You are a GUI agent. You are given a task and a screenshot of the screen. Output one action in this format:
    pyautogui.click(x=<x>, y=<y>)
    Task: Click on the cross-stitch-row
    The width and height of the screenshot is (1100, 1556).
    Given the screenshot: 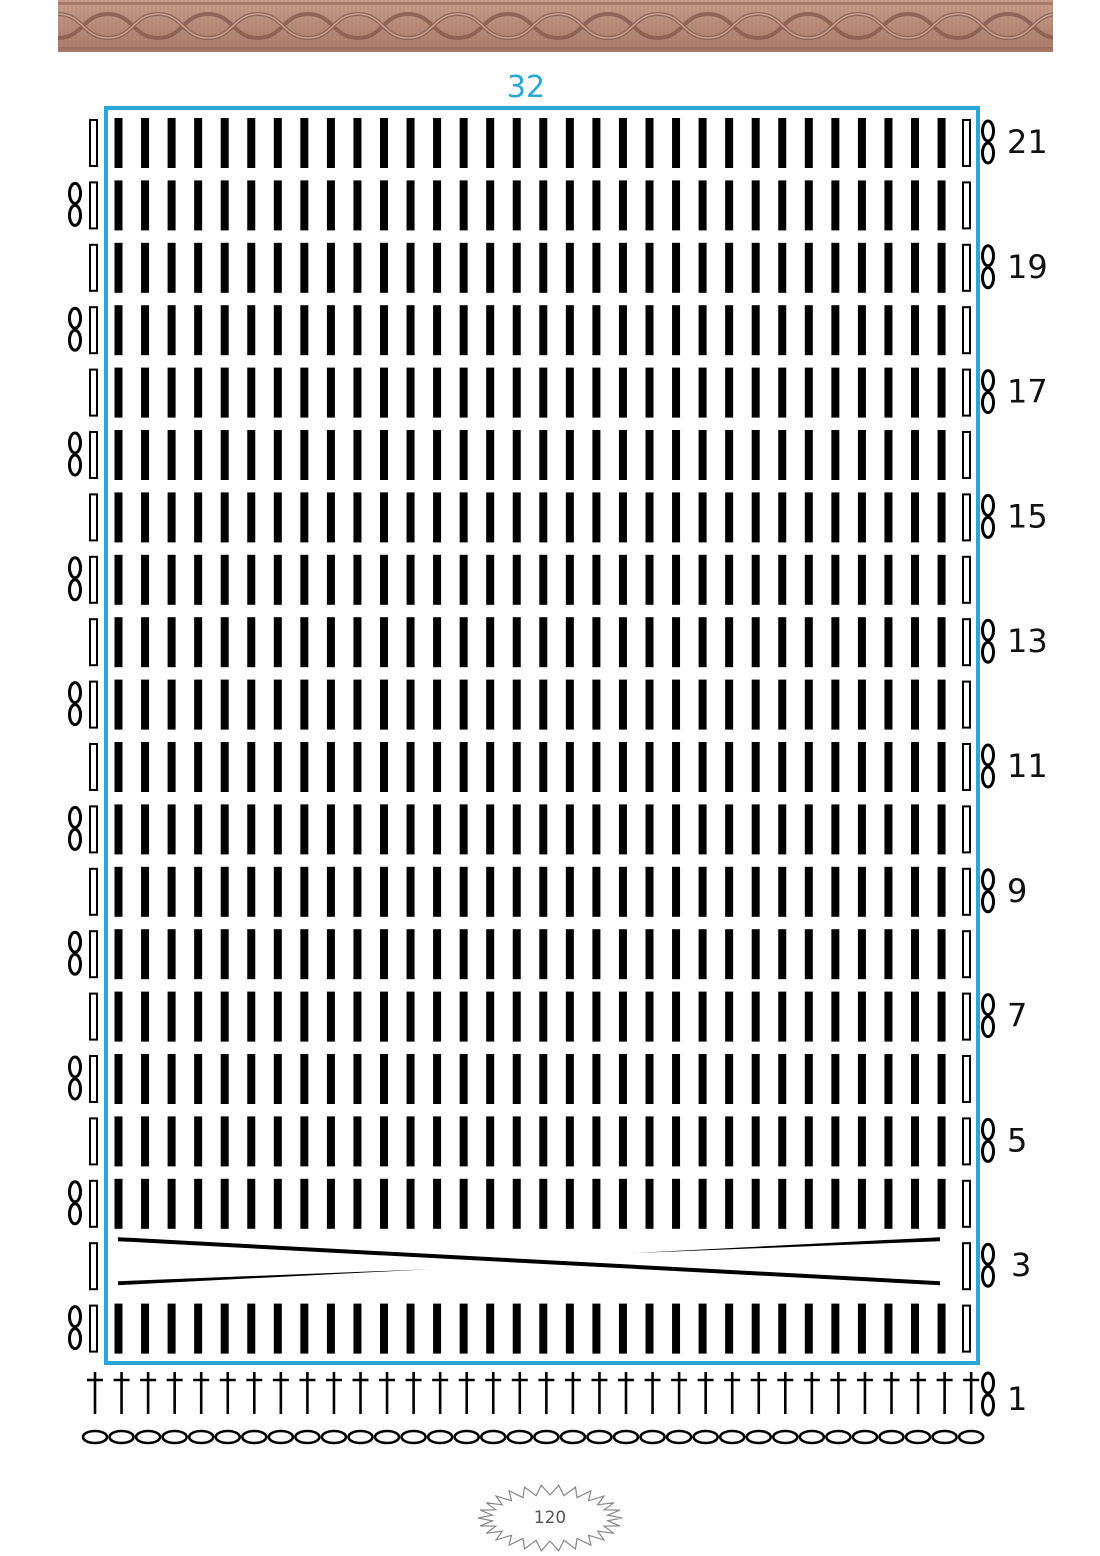 What is the action you would take?
    pyautogui.click(x=529, y=1261)
    